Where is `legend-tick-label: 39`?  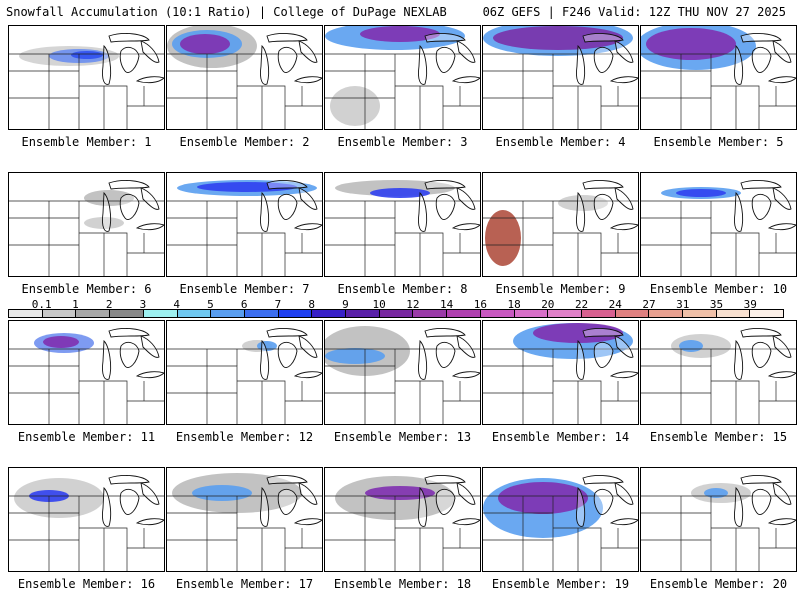 legend-tick-label: 39 is located at coordinates (750, 304).